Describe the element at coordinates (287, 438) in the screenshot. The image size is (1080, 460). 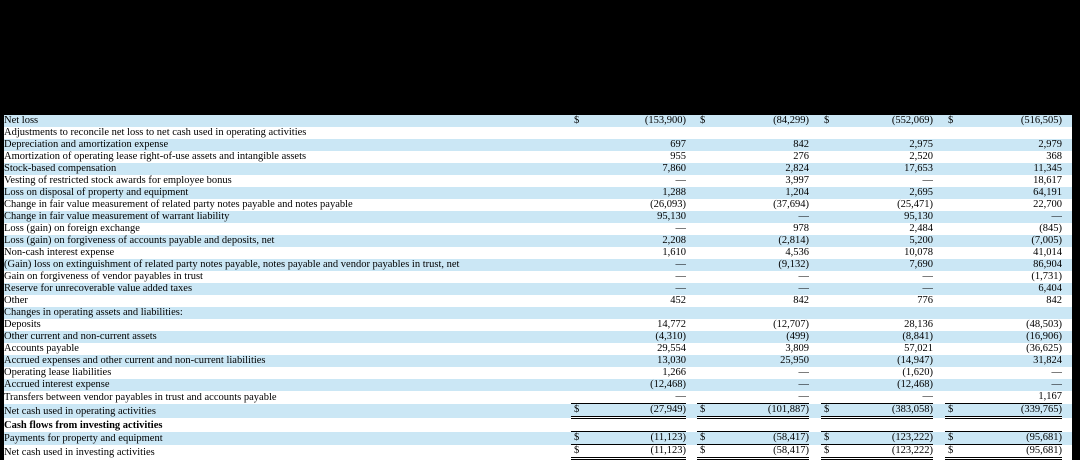
I see `row-label: Payments for property and equipment` at that location.